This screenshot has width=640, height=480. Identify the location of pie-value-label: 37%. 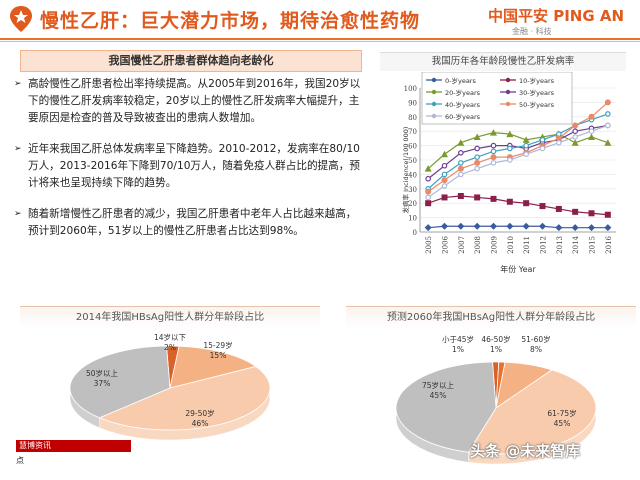
(102, 383).